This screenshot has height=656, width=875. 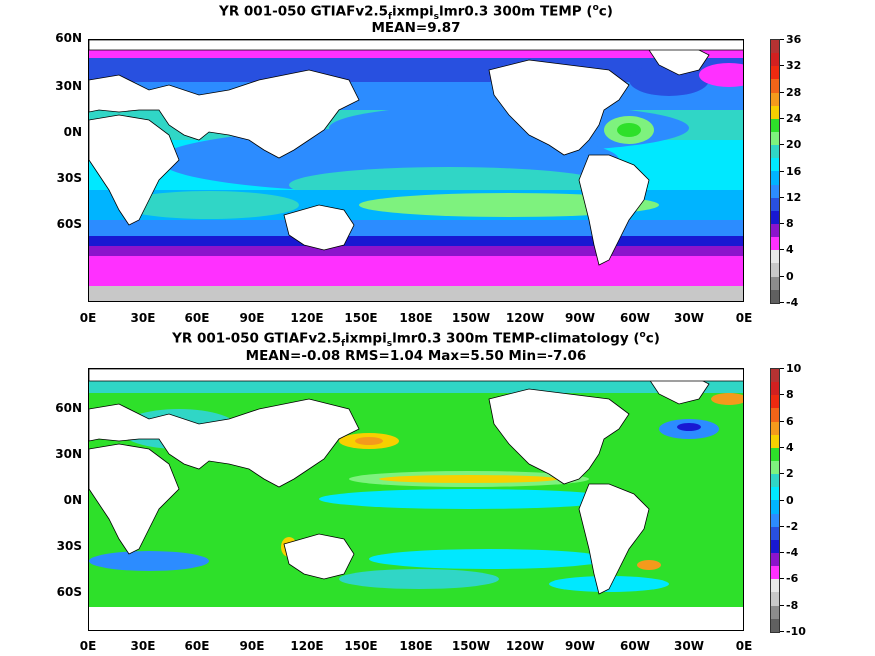 I want to click on colorbar-label: 36, so click(x=794, y=39).